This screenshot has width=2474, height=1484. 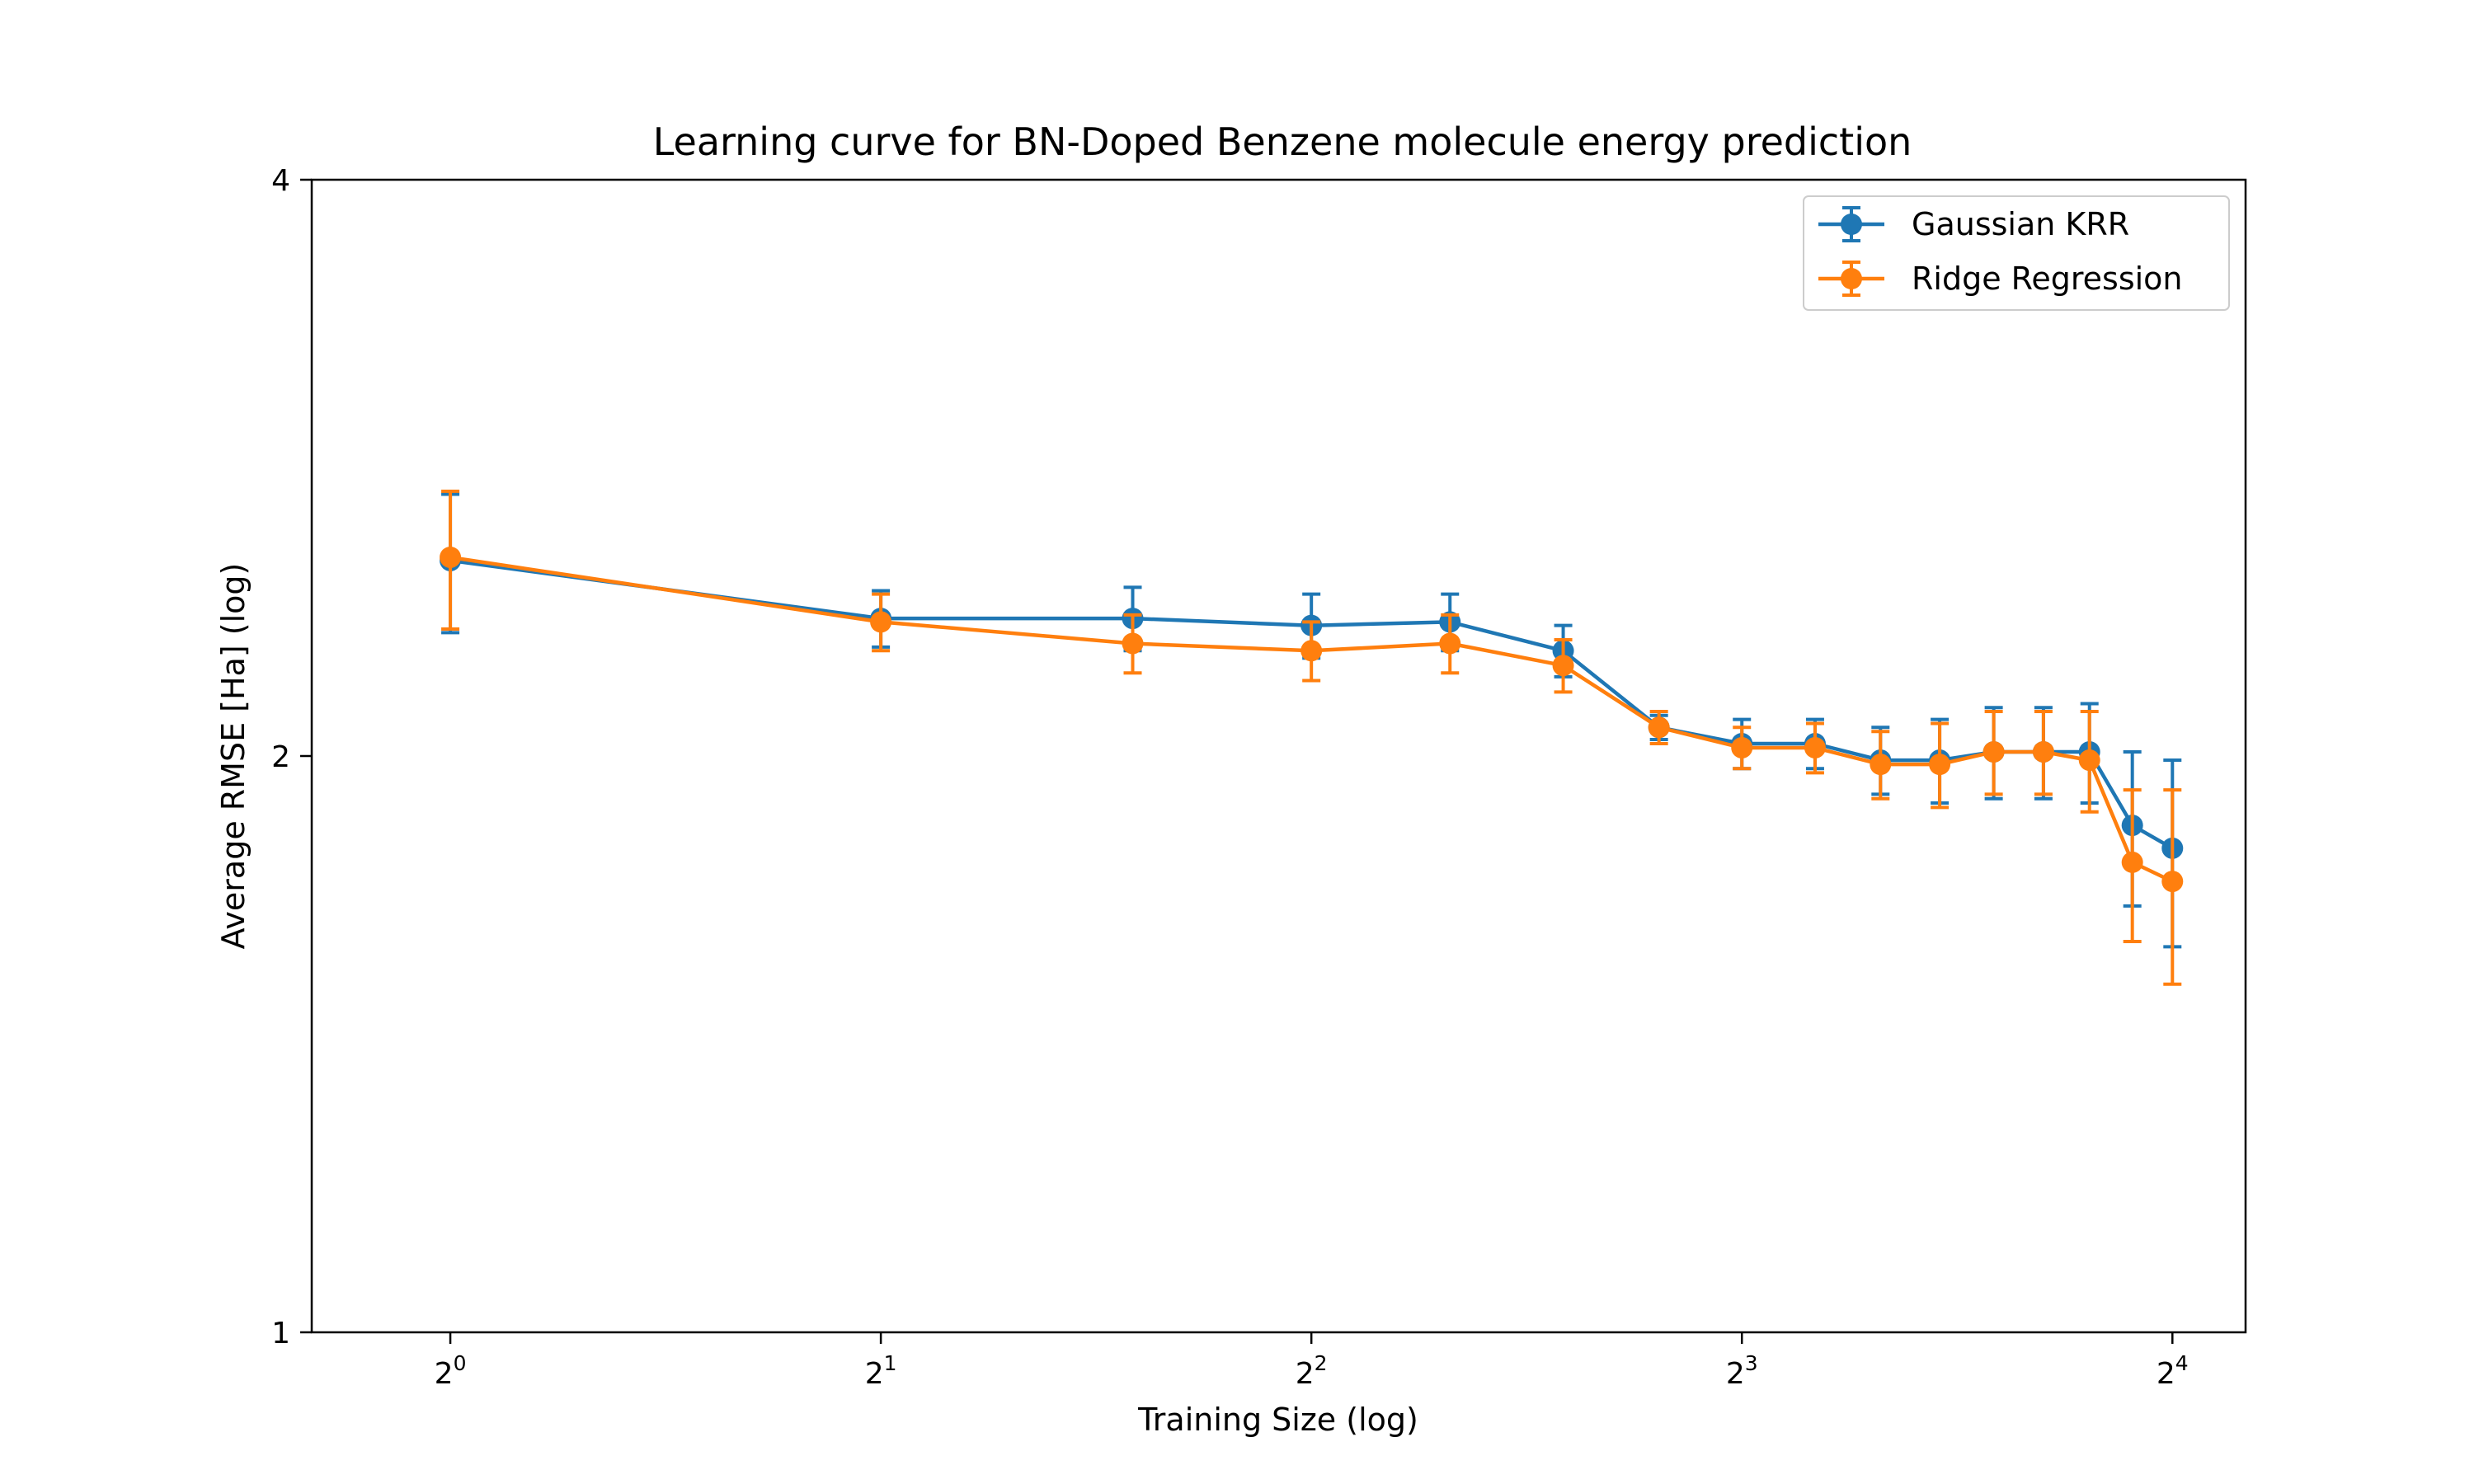 I want to click on y-tick-label: 2, so click(x=280, y=757).